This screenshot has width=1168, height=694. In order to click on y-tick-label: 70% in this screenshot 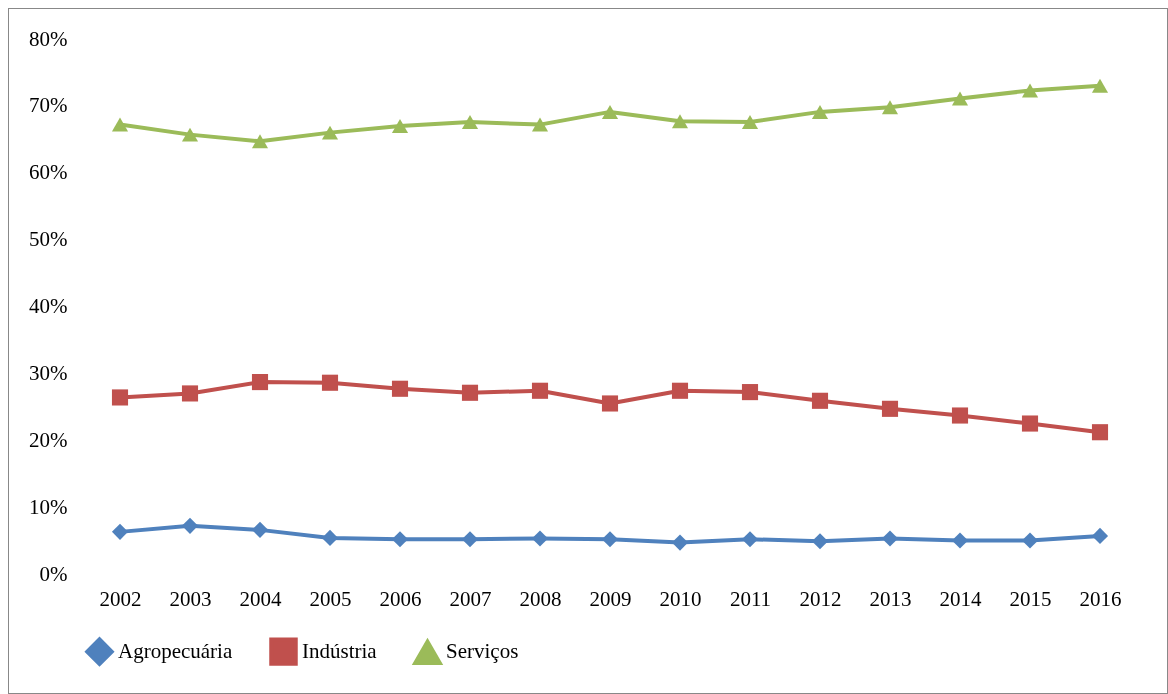, I will do `click(48, 105)`.